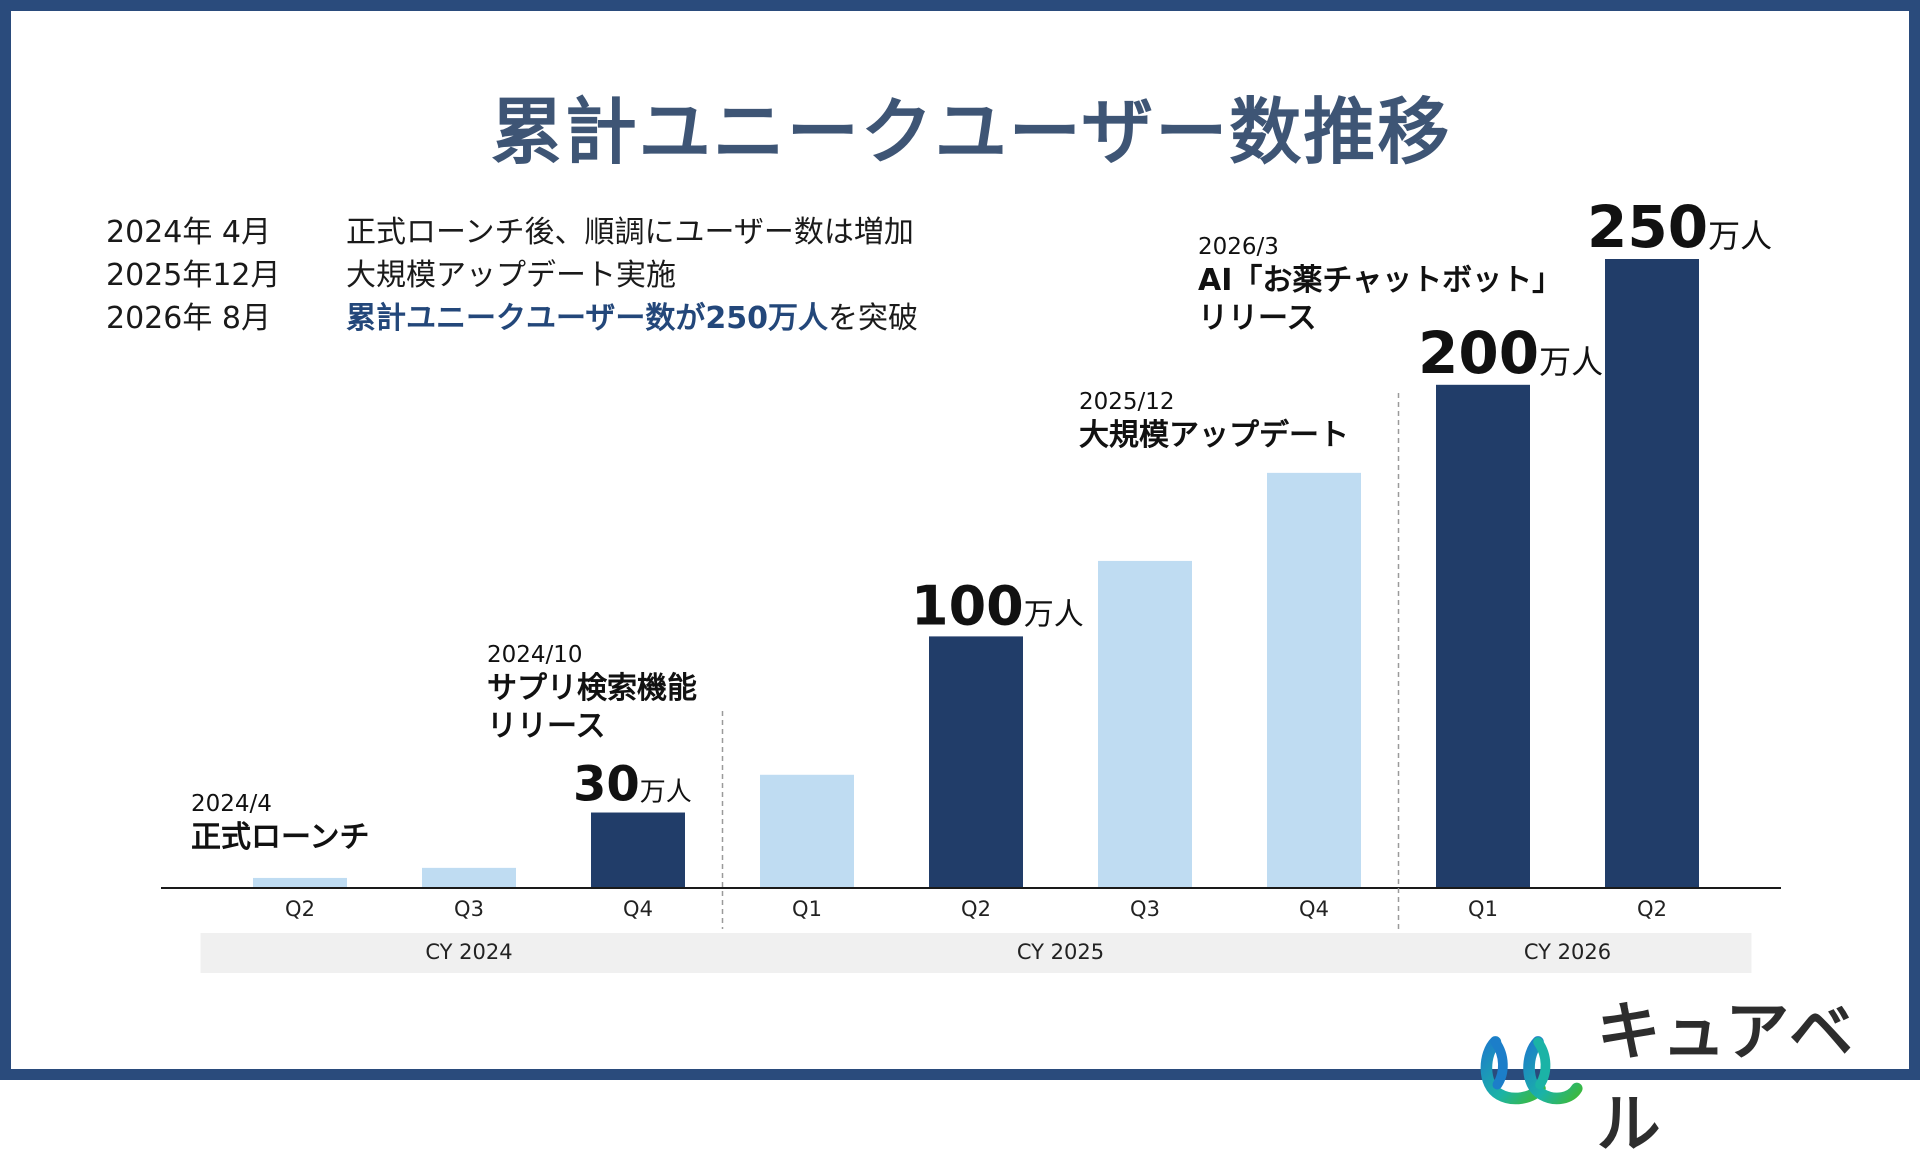 The height and width of the screenshot is (1165, 1920). What do you see at coordinates (535, 655) in the screenshot?
I see `annotation-date: 2024/10` at bounding box center [535, 655].